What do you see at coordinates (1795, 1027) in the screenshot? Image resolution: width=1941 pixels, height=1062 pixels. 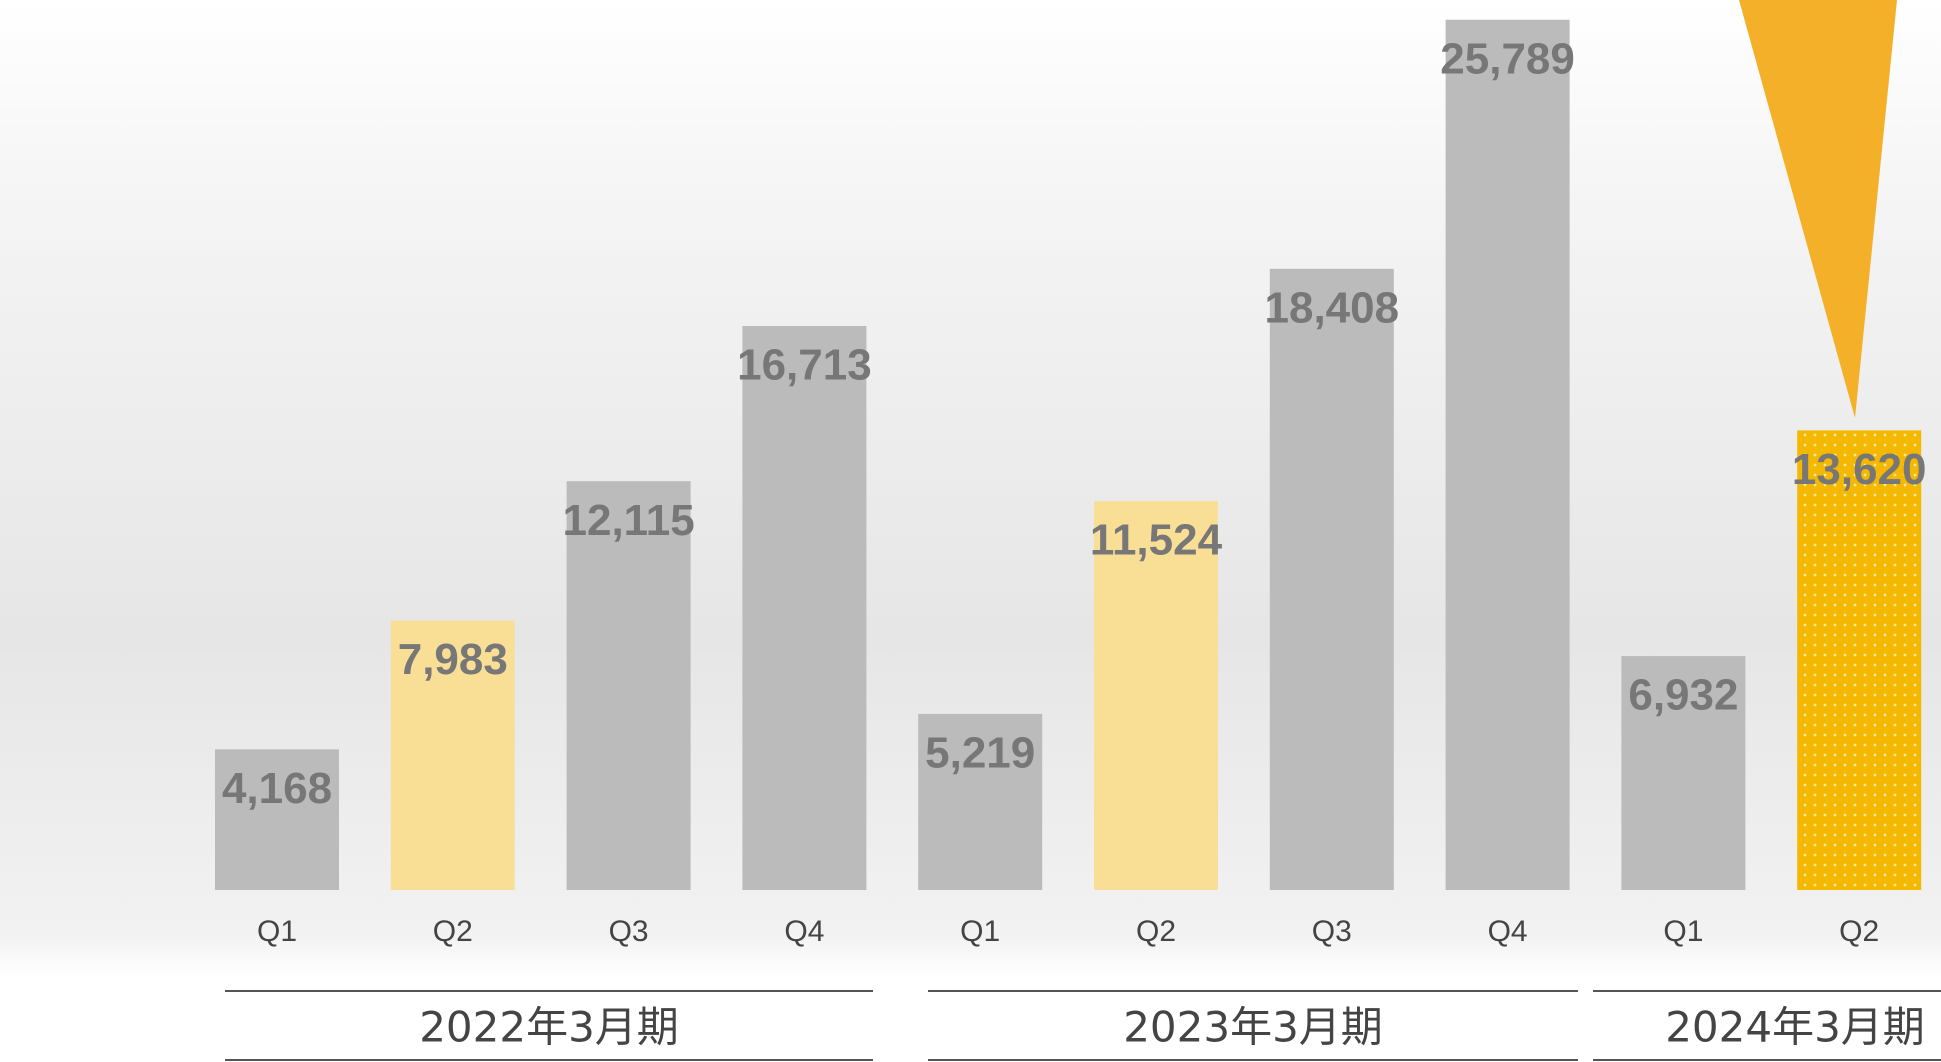 I see `group-label: 2024年3月期` at bounding box center [1795, 1027].